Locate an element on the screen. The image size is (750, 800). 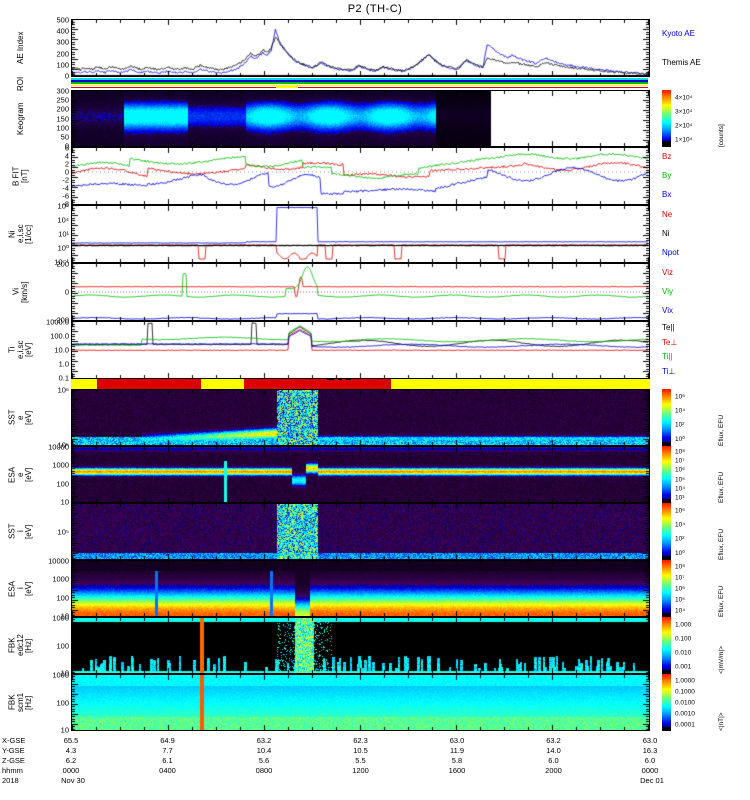
page-title: P2 (TH-C) is located at coordinates (375, 9).